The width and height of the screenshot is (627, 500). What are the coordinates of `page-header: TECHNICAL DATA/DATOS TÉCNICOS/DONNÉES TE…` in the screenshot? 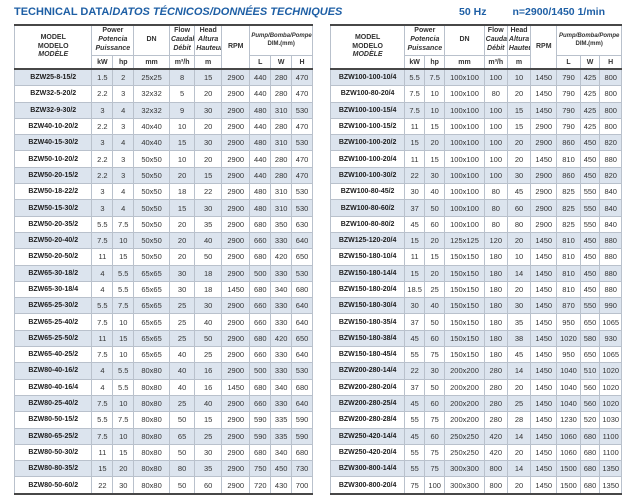 It's located at (313, 10).